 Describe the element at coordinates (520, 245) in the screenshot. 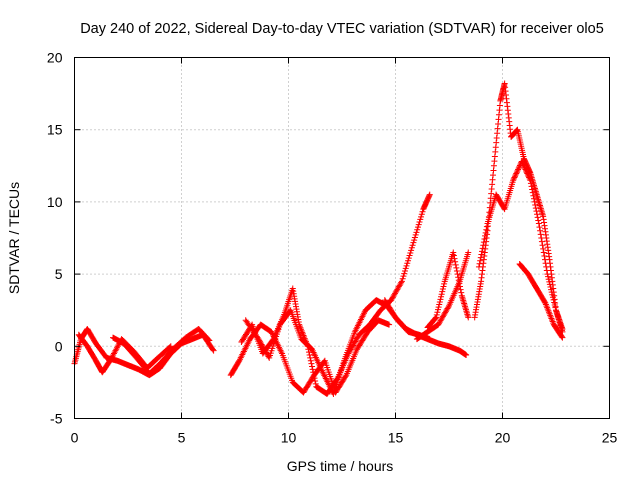

I see `series-s11` at that location.